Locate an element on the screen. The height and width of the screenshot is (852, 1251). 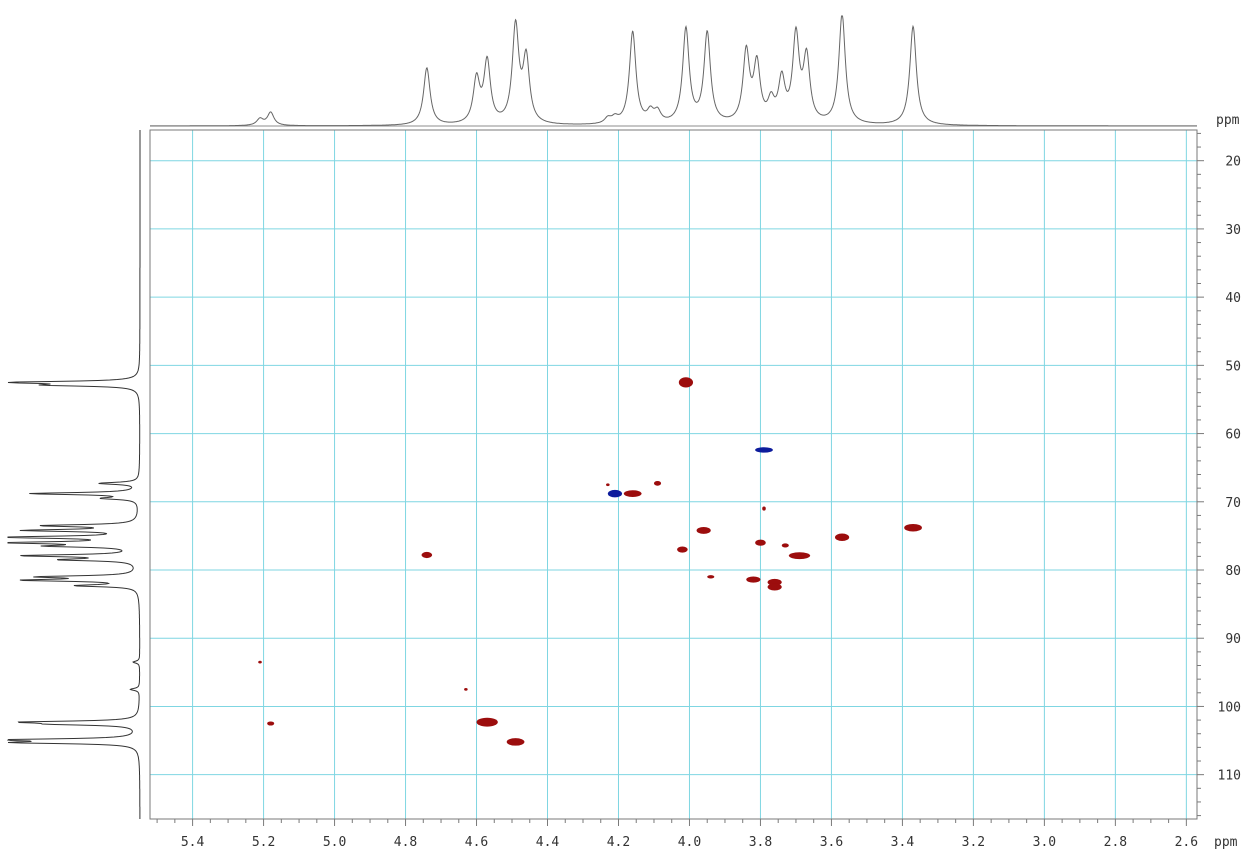
f1-projection is located at coordinates (73, 474).